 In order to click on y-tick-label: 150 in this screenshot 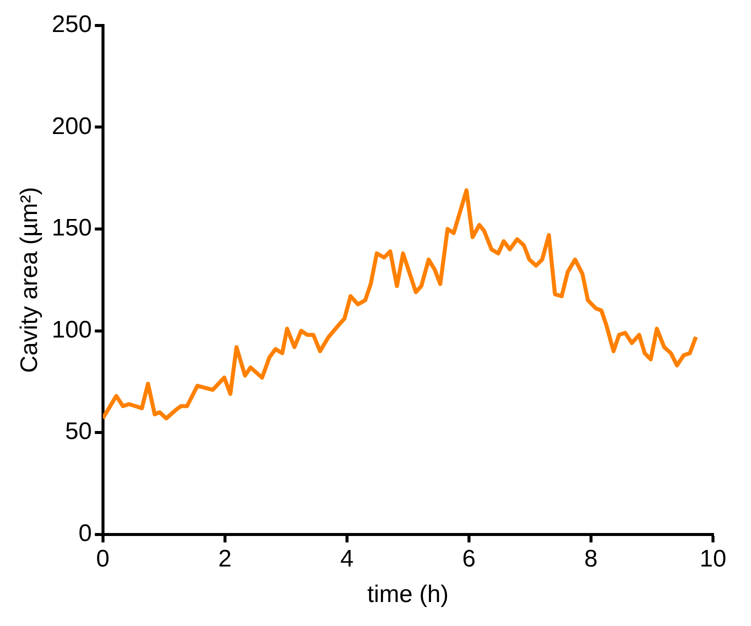, I will do `click(72, 228)`.